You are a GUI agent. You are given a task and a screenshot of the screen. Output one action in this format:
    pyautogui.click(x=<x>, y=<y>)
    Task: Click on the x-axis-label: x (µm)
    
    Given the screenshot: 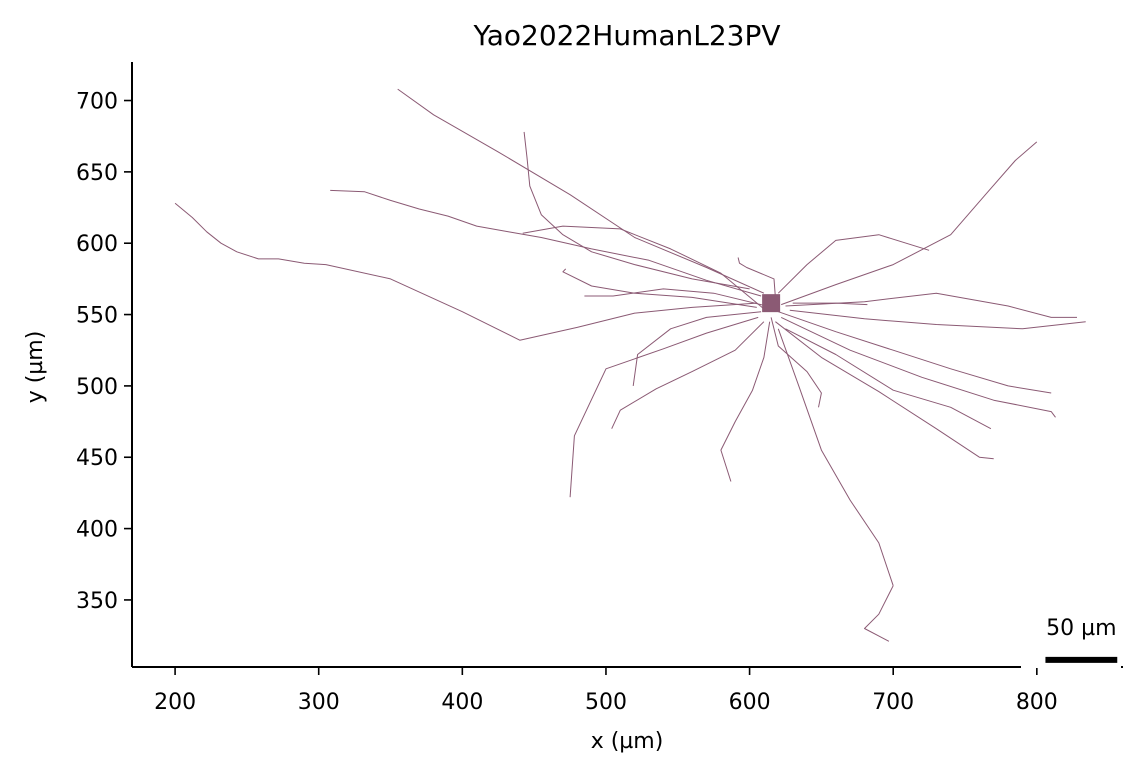 What is the action you would take?
    pyautogui.click(x=627, y=741)
    